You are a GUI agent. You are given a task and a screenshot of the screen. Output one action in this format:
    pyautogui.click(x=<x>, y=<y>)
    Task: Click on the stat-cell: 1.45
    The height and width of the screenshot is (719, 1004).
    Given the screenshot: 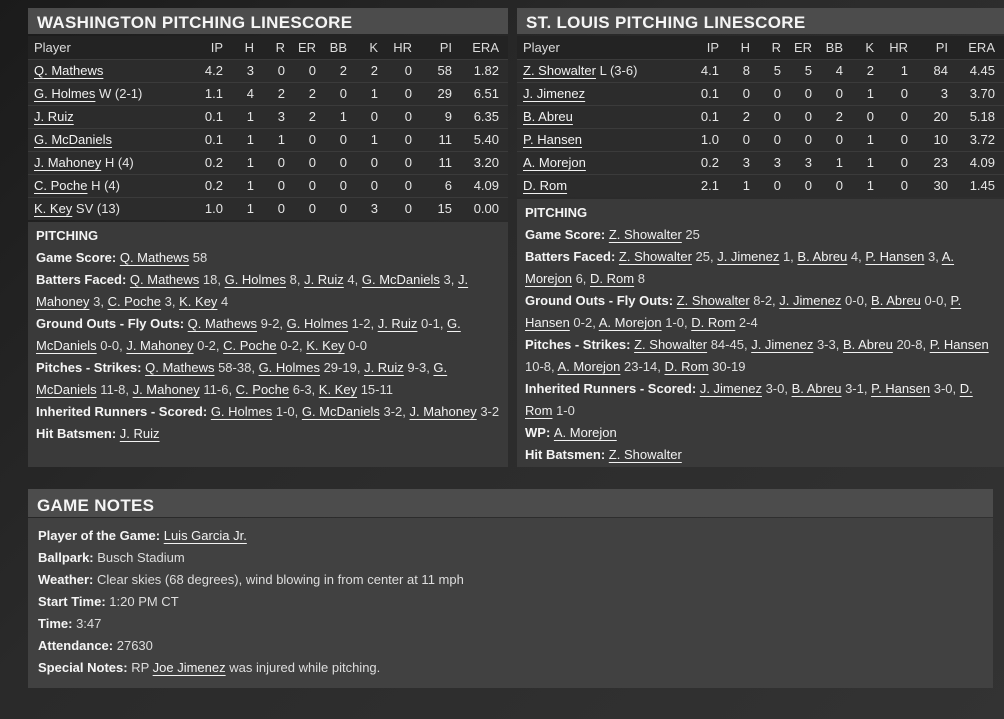 What is the action you would take?
    pyautogui.click(x=980, y=185)
    